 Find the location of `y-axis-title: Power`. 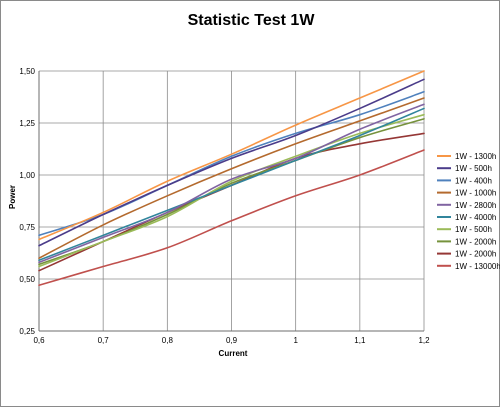

y-axis-title: Power is located at coordinates (12, 197).